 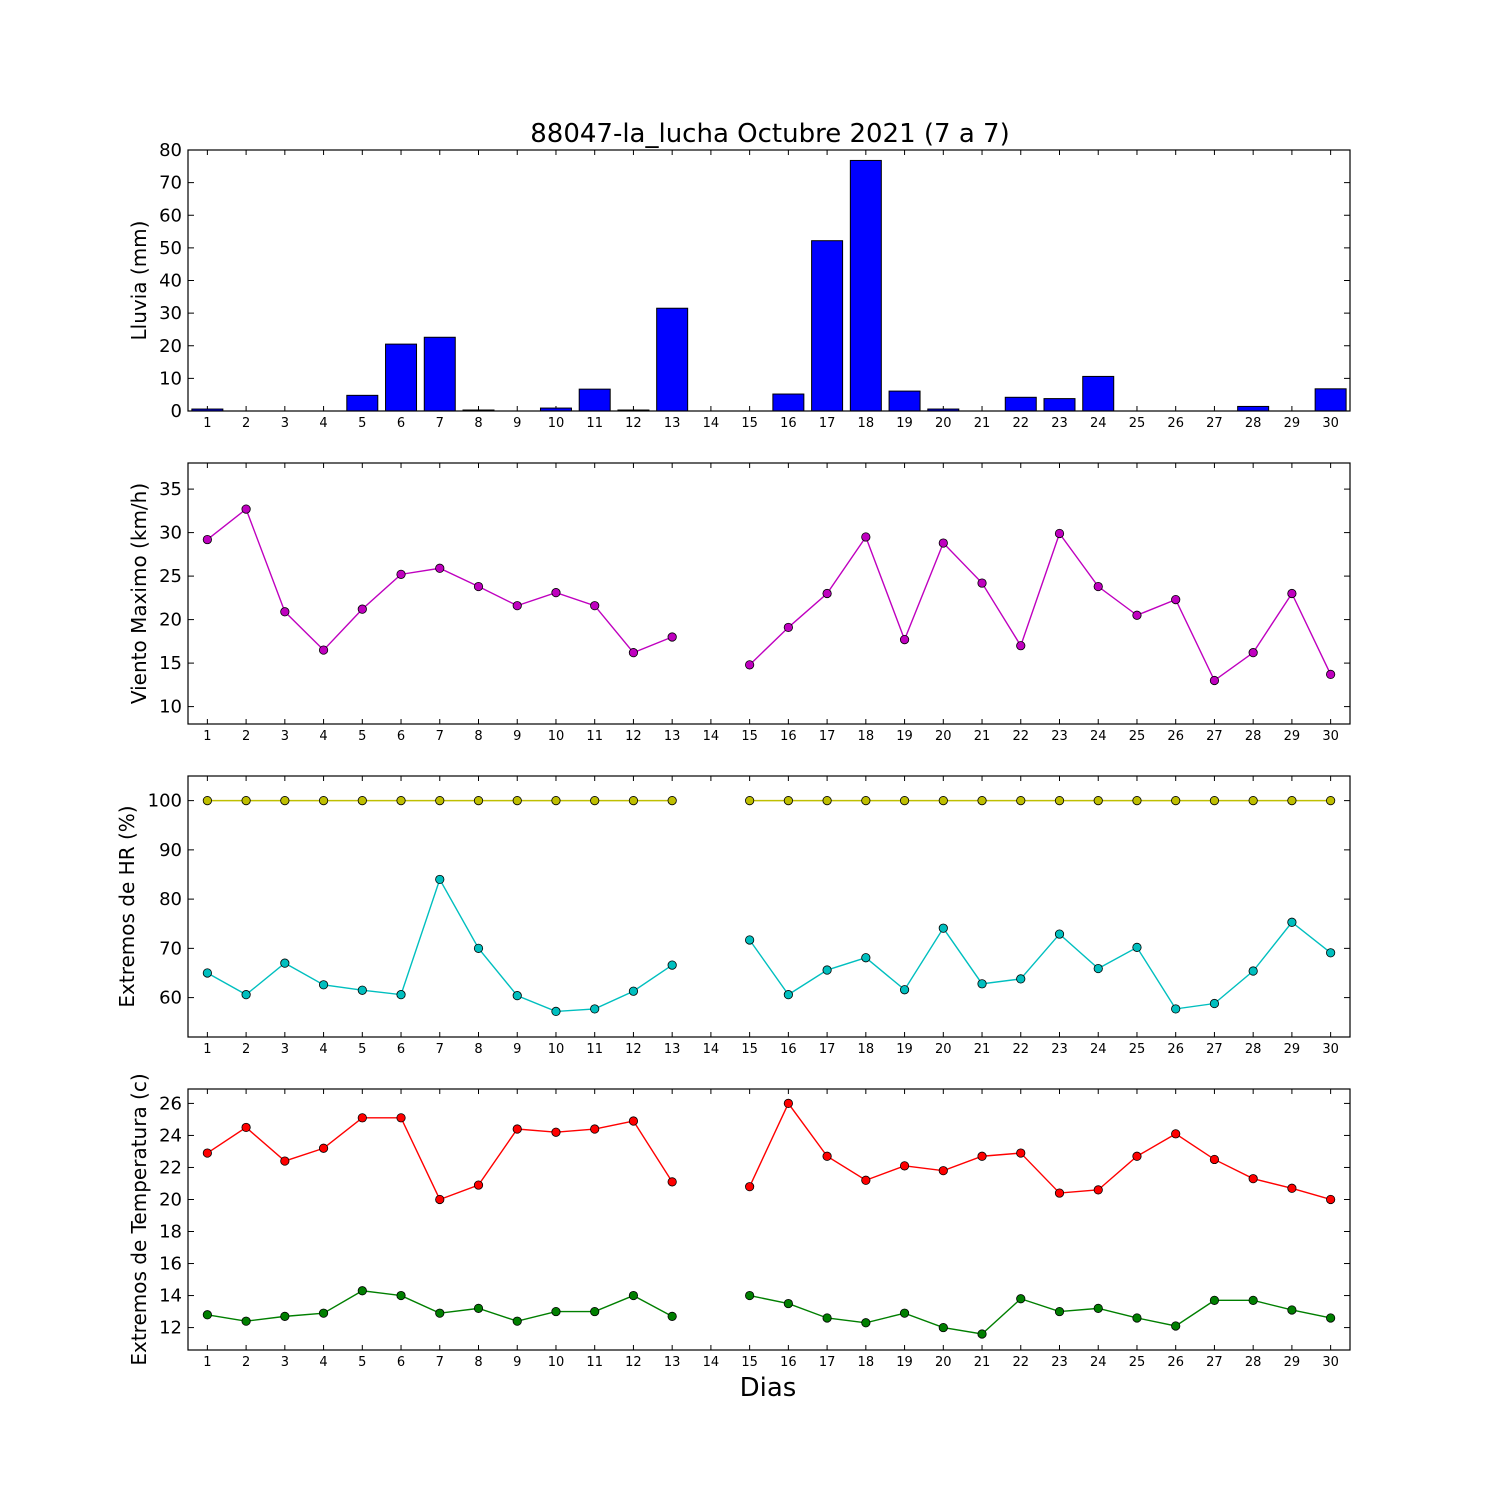 What do you see at coordinates (556, 1049) in the screenshot?
I see `x-tick-label: 10` at bounding box center [556, 1049].